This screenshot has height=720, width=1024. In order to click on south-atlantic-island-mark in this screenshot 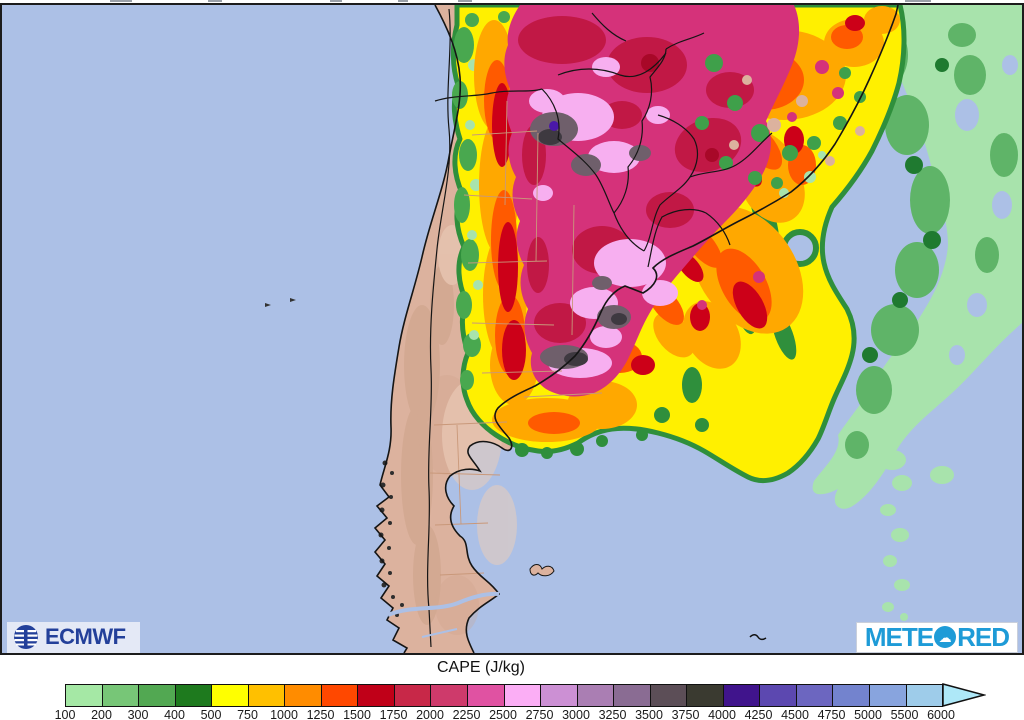, I will do `click(758, 637)`.